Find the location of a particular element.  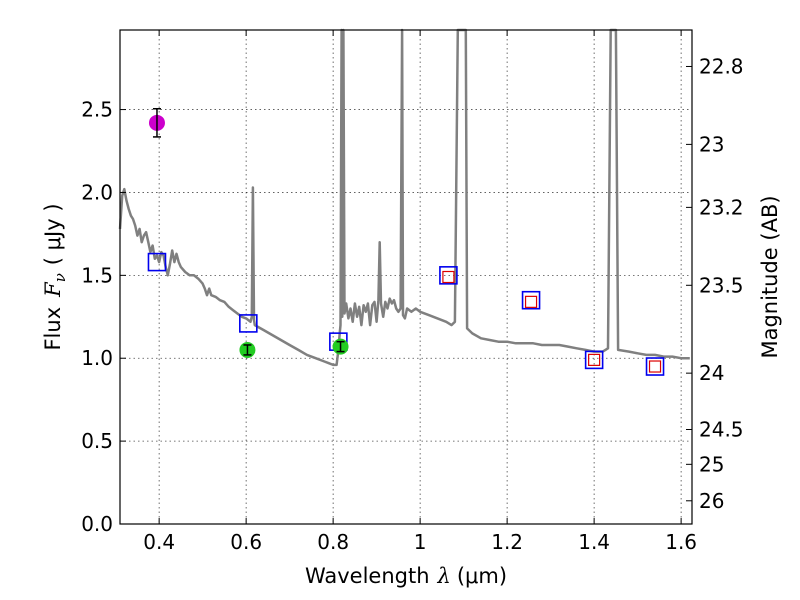

y-tick-label: 0.5 is located at coordinates (97, 441).